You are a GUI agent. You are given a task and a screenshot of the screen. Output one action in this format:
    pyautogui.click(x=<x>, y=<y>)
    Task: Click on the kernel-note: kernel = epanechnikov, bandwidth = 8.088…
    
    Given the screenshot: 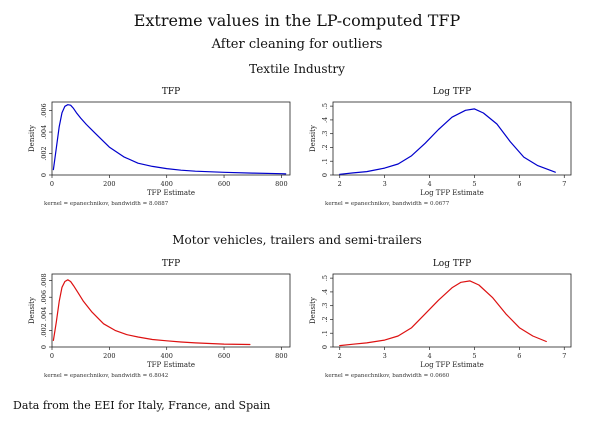 What is the action you would take?
    pyautogui.click(x=106, y=204)
    